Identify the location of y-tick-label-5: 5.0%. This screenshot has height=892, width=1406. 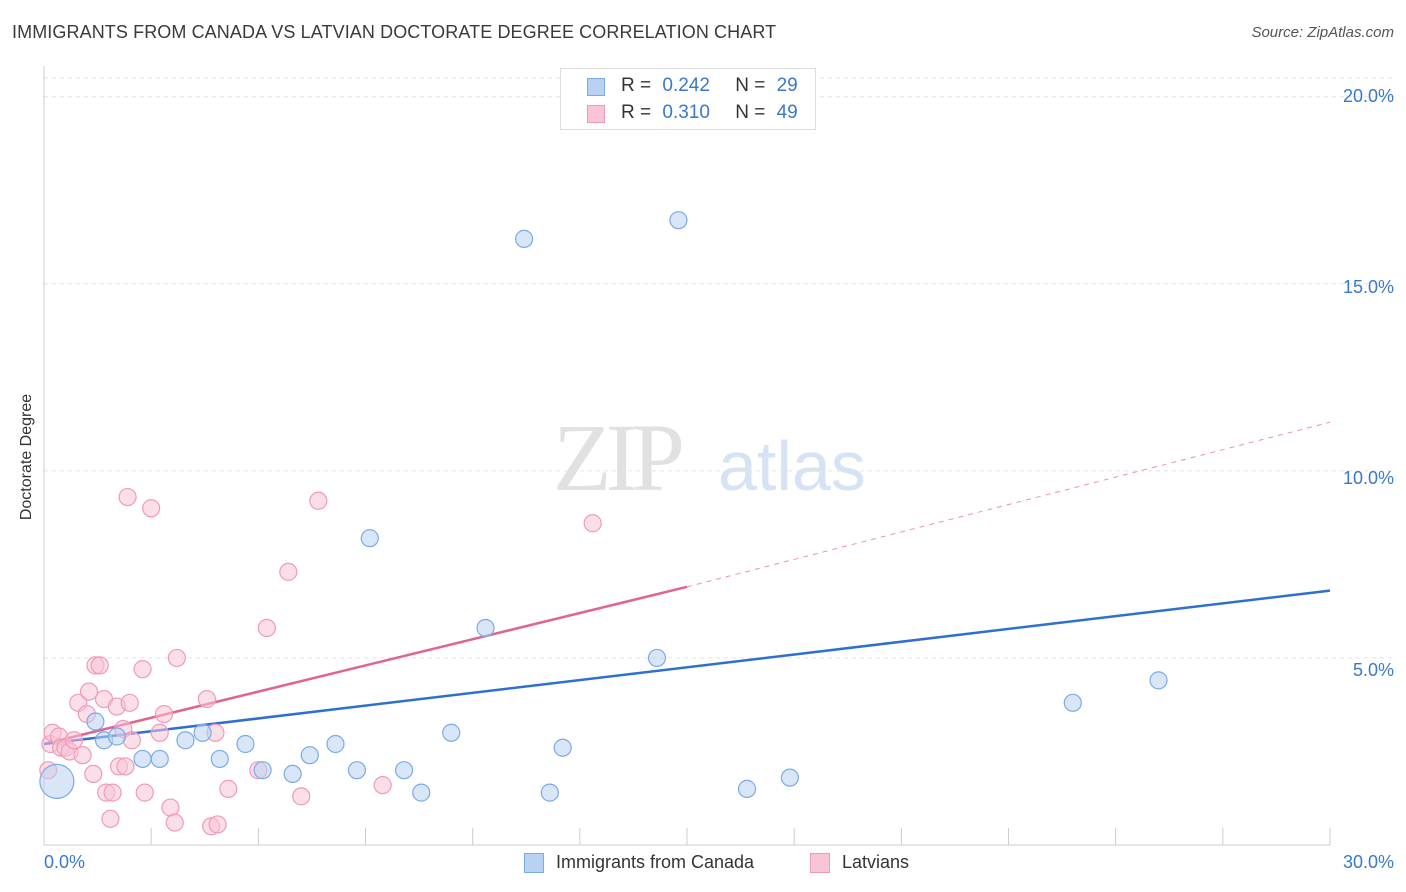
(1373, 670).